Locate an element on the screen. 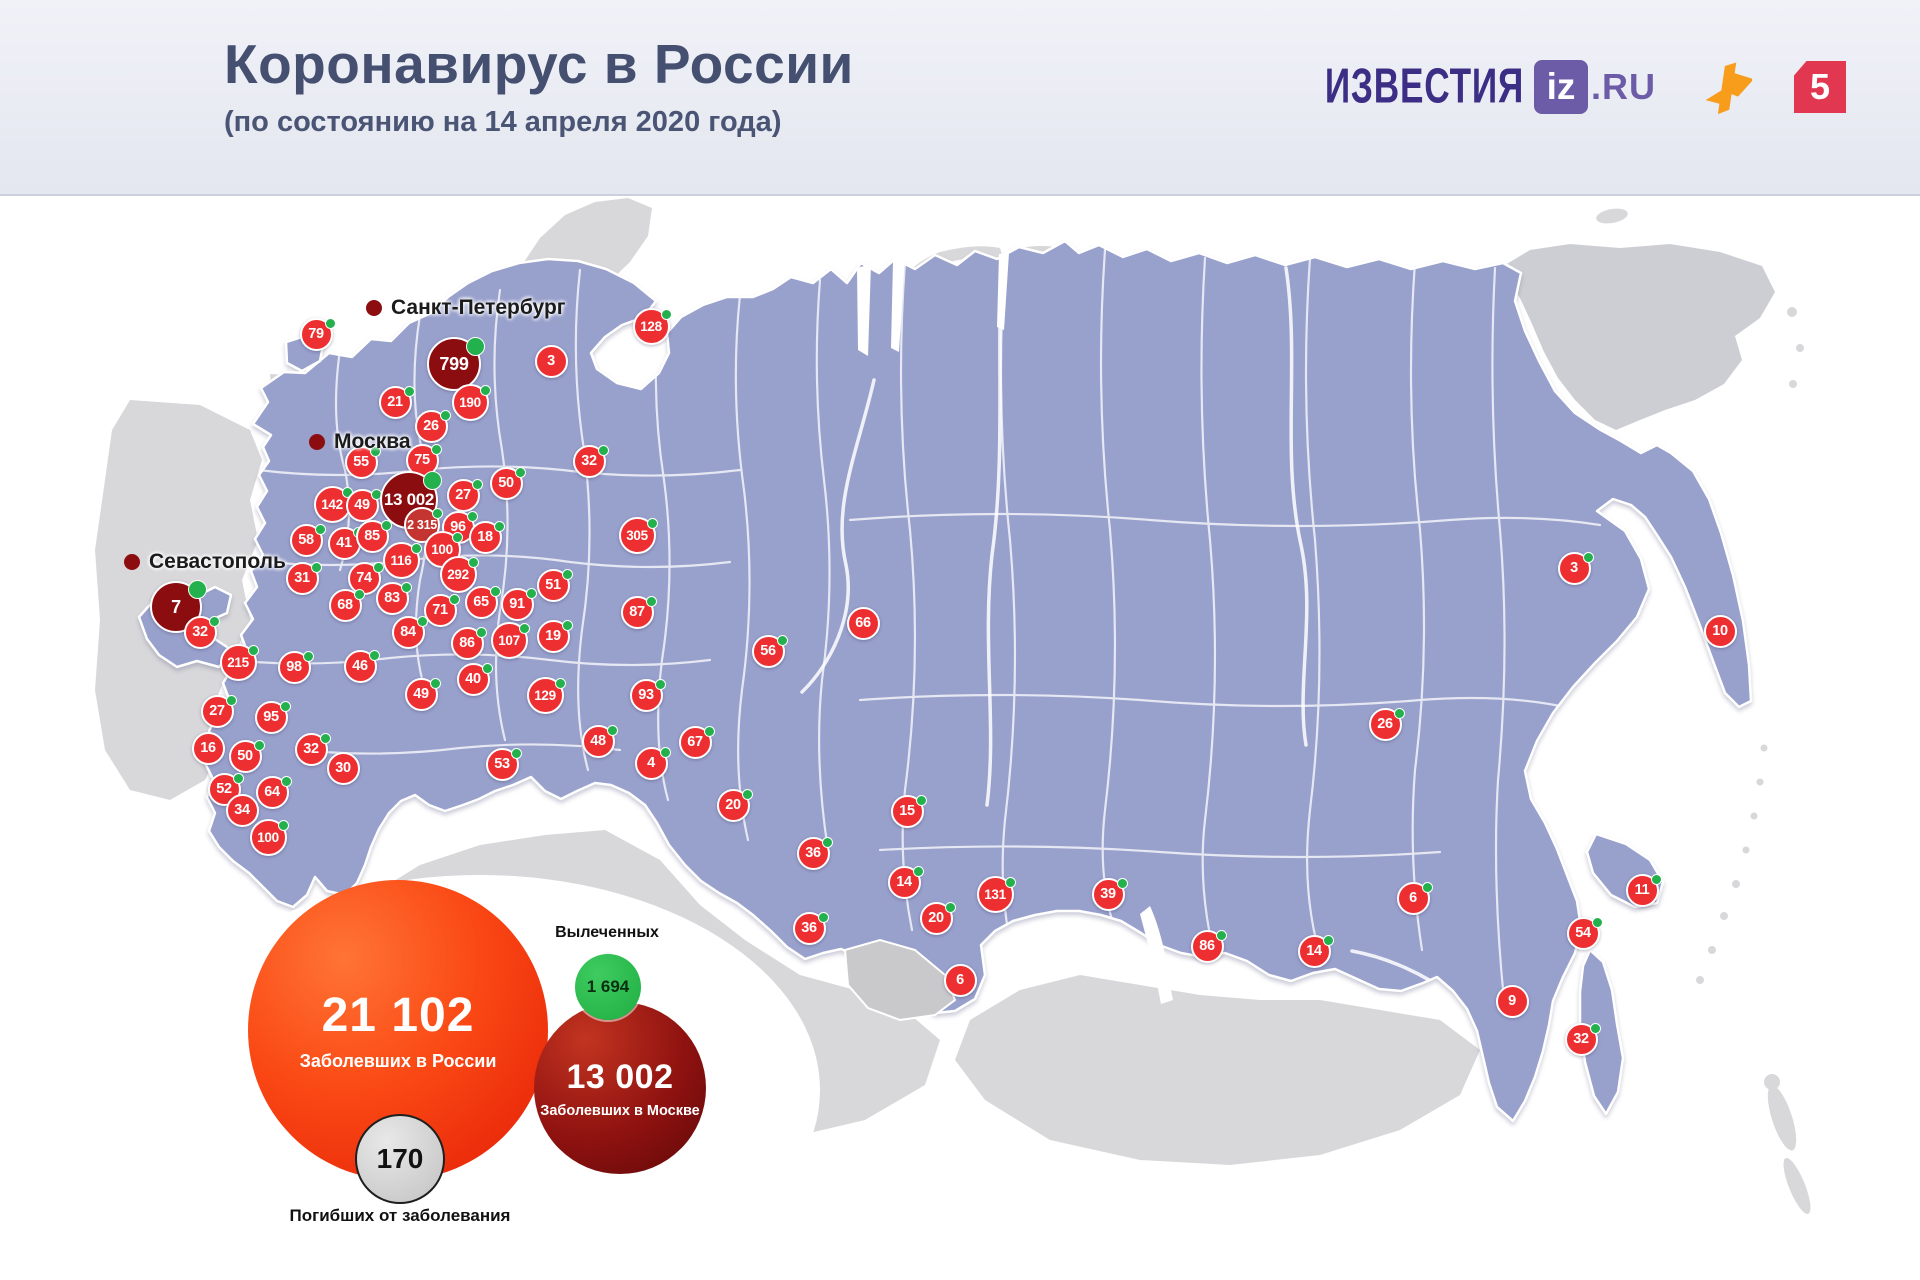  izru-logo: iz .RU is located at coordinates (1595, 87).